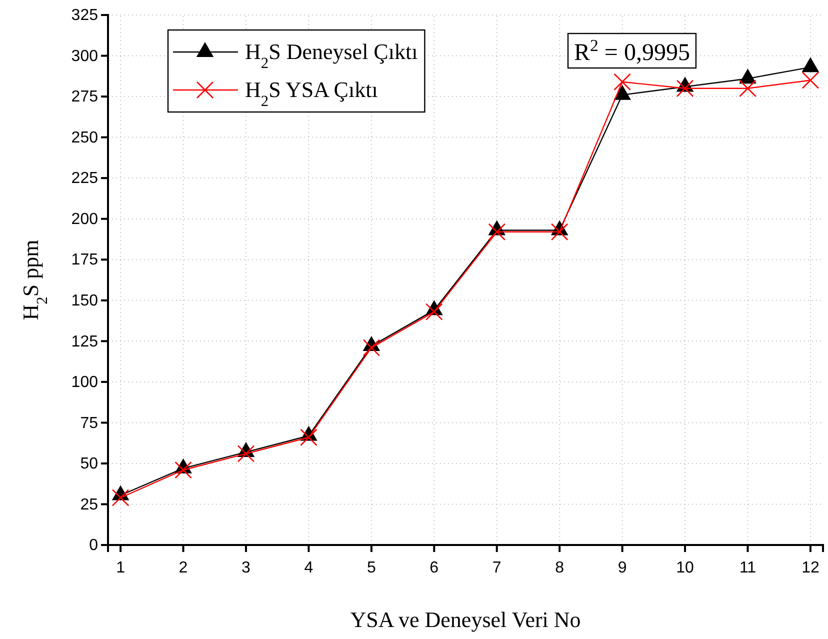  What do you see at coordinates (371, 568) in the screenshot?
I see `x-tick-label: 5` at bounding box center [371, 568].